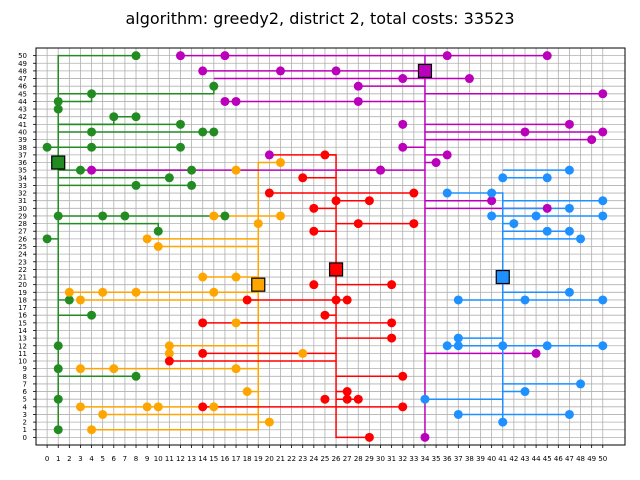 The image size is (640, 480). I want to click on y-tick-label: 29, so click(22, 216).